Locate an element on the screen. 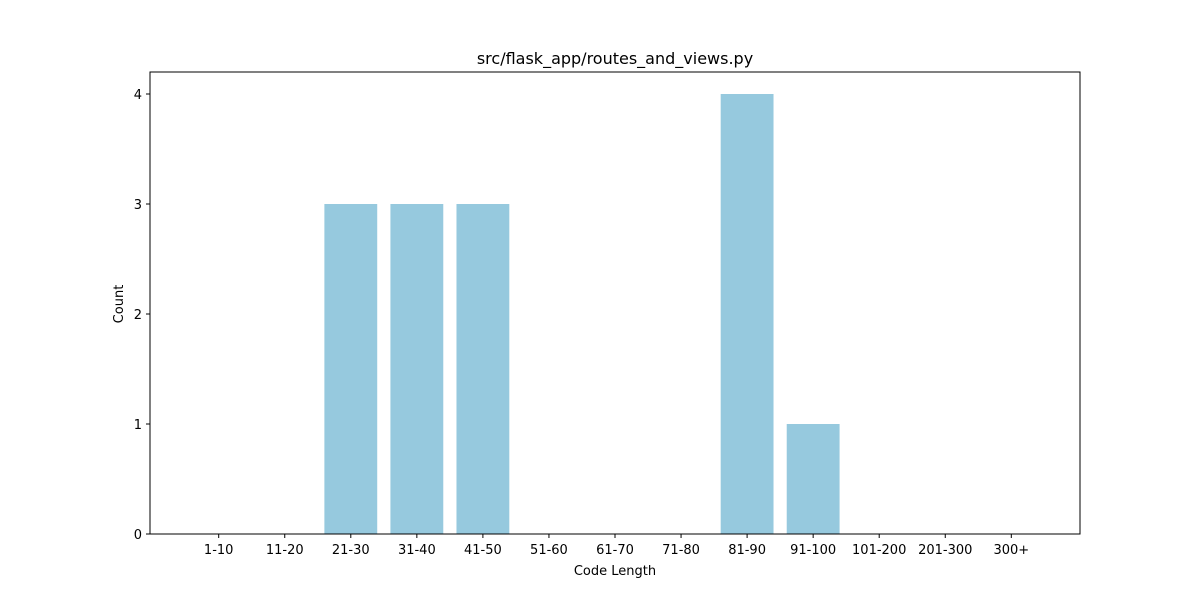  x-tick-label: 300+ is located at coordinates (1011, 550).